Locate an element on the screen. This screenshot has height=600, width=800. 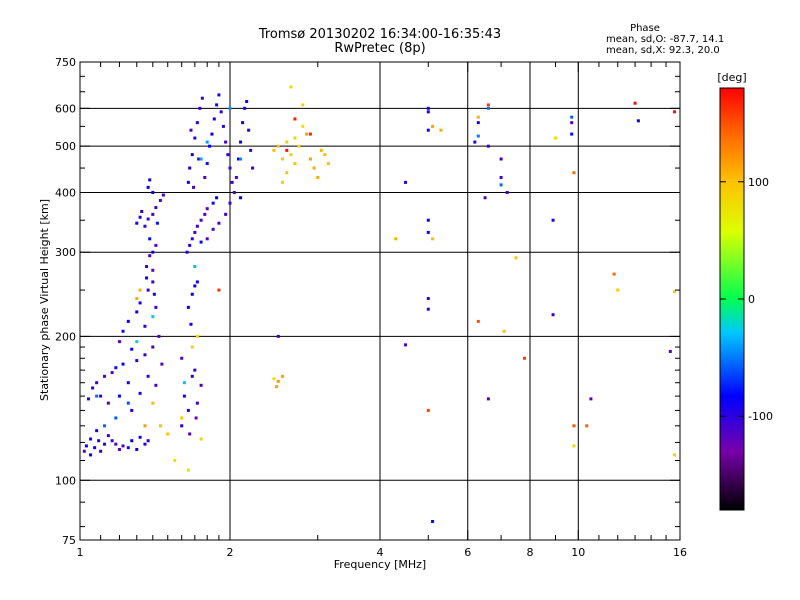
x-tick-label: 4 is located at coordinates (380, 552).